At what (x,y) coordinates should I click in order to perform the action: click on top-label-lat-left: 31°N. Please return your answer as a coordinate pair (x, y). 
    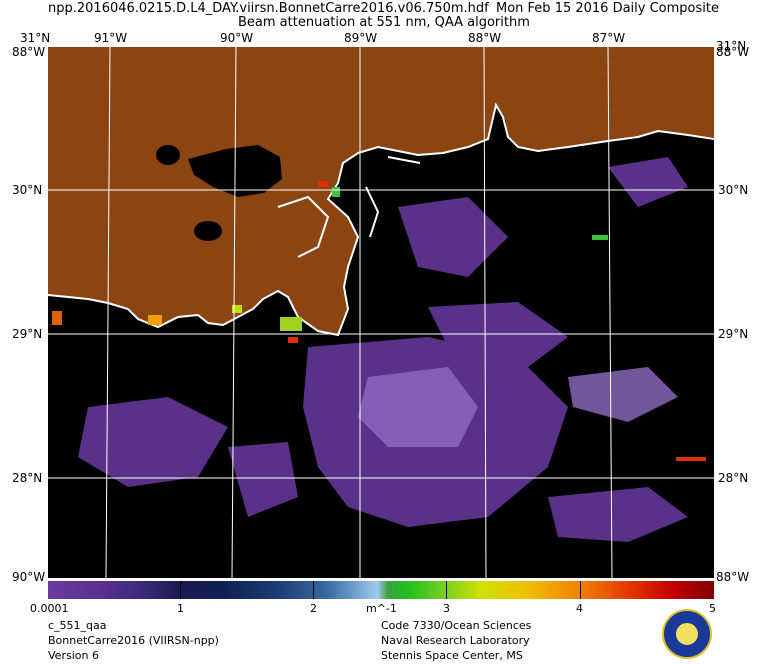
    Looking at the image, I should click on (35, 38).